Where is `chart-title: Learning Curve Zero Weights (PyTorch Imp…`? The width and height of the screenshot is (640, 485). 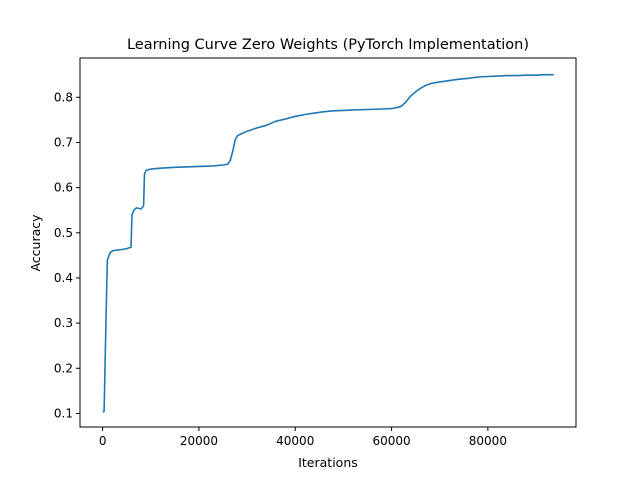 chart-title: Learning Curve Zero Weights (PyTorch Imp… is located at coordinates (328, 45).